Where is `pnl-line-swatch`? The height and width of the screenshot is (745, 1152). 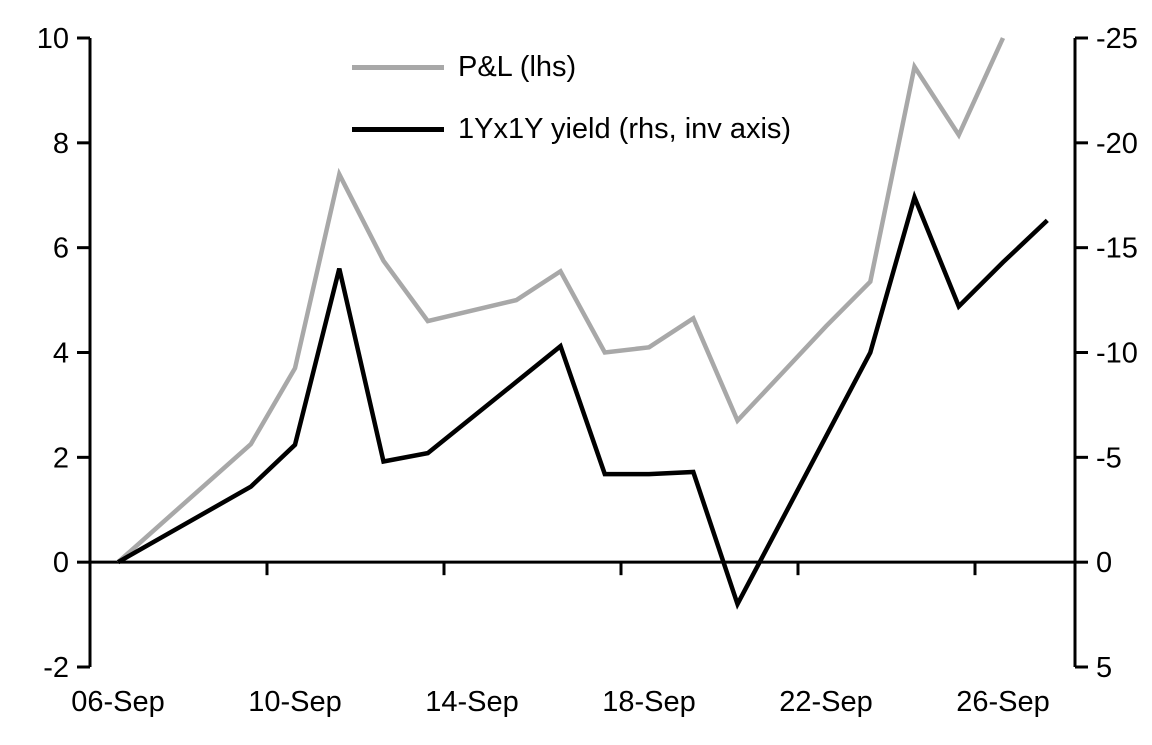 pnl-line-swatch is located at coordinates (398, 68).